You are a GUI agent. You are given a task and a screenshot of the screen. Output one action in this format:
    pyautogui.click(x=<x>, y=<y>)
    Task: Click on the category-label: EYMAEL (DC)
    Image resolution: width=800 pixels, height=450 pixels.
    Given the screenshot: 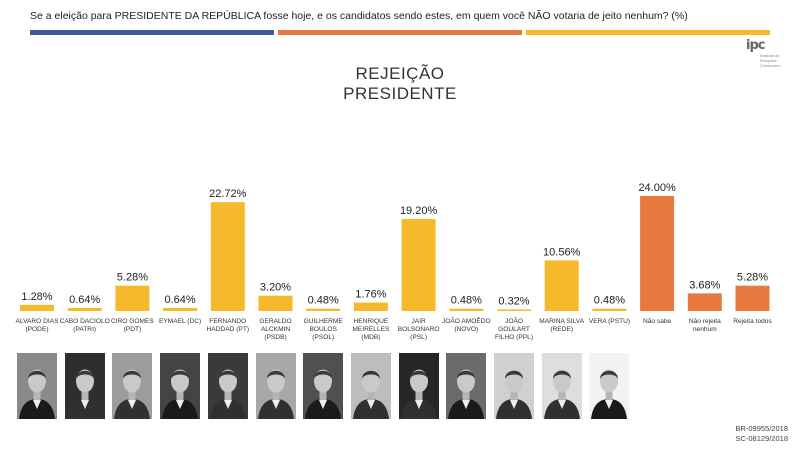 What is the action you would take?
    pyautogui.click(x=180, y=321)
    